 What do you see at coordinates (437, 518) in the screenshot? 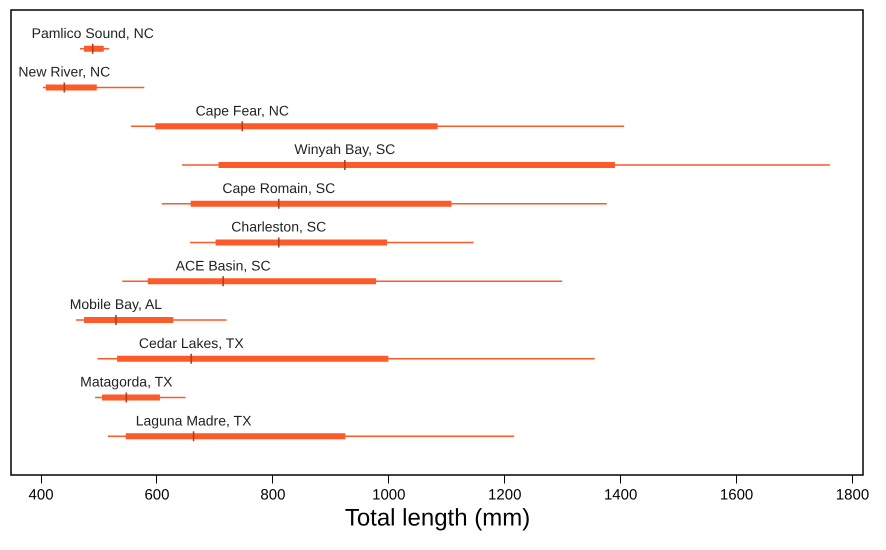
I see `x-axis-title: Total length (mm)` at bounding box center [437, 518].